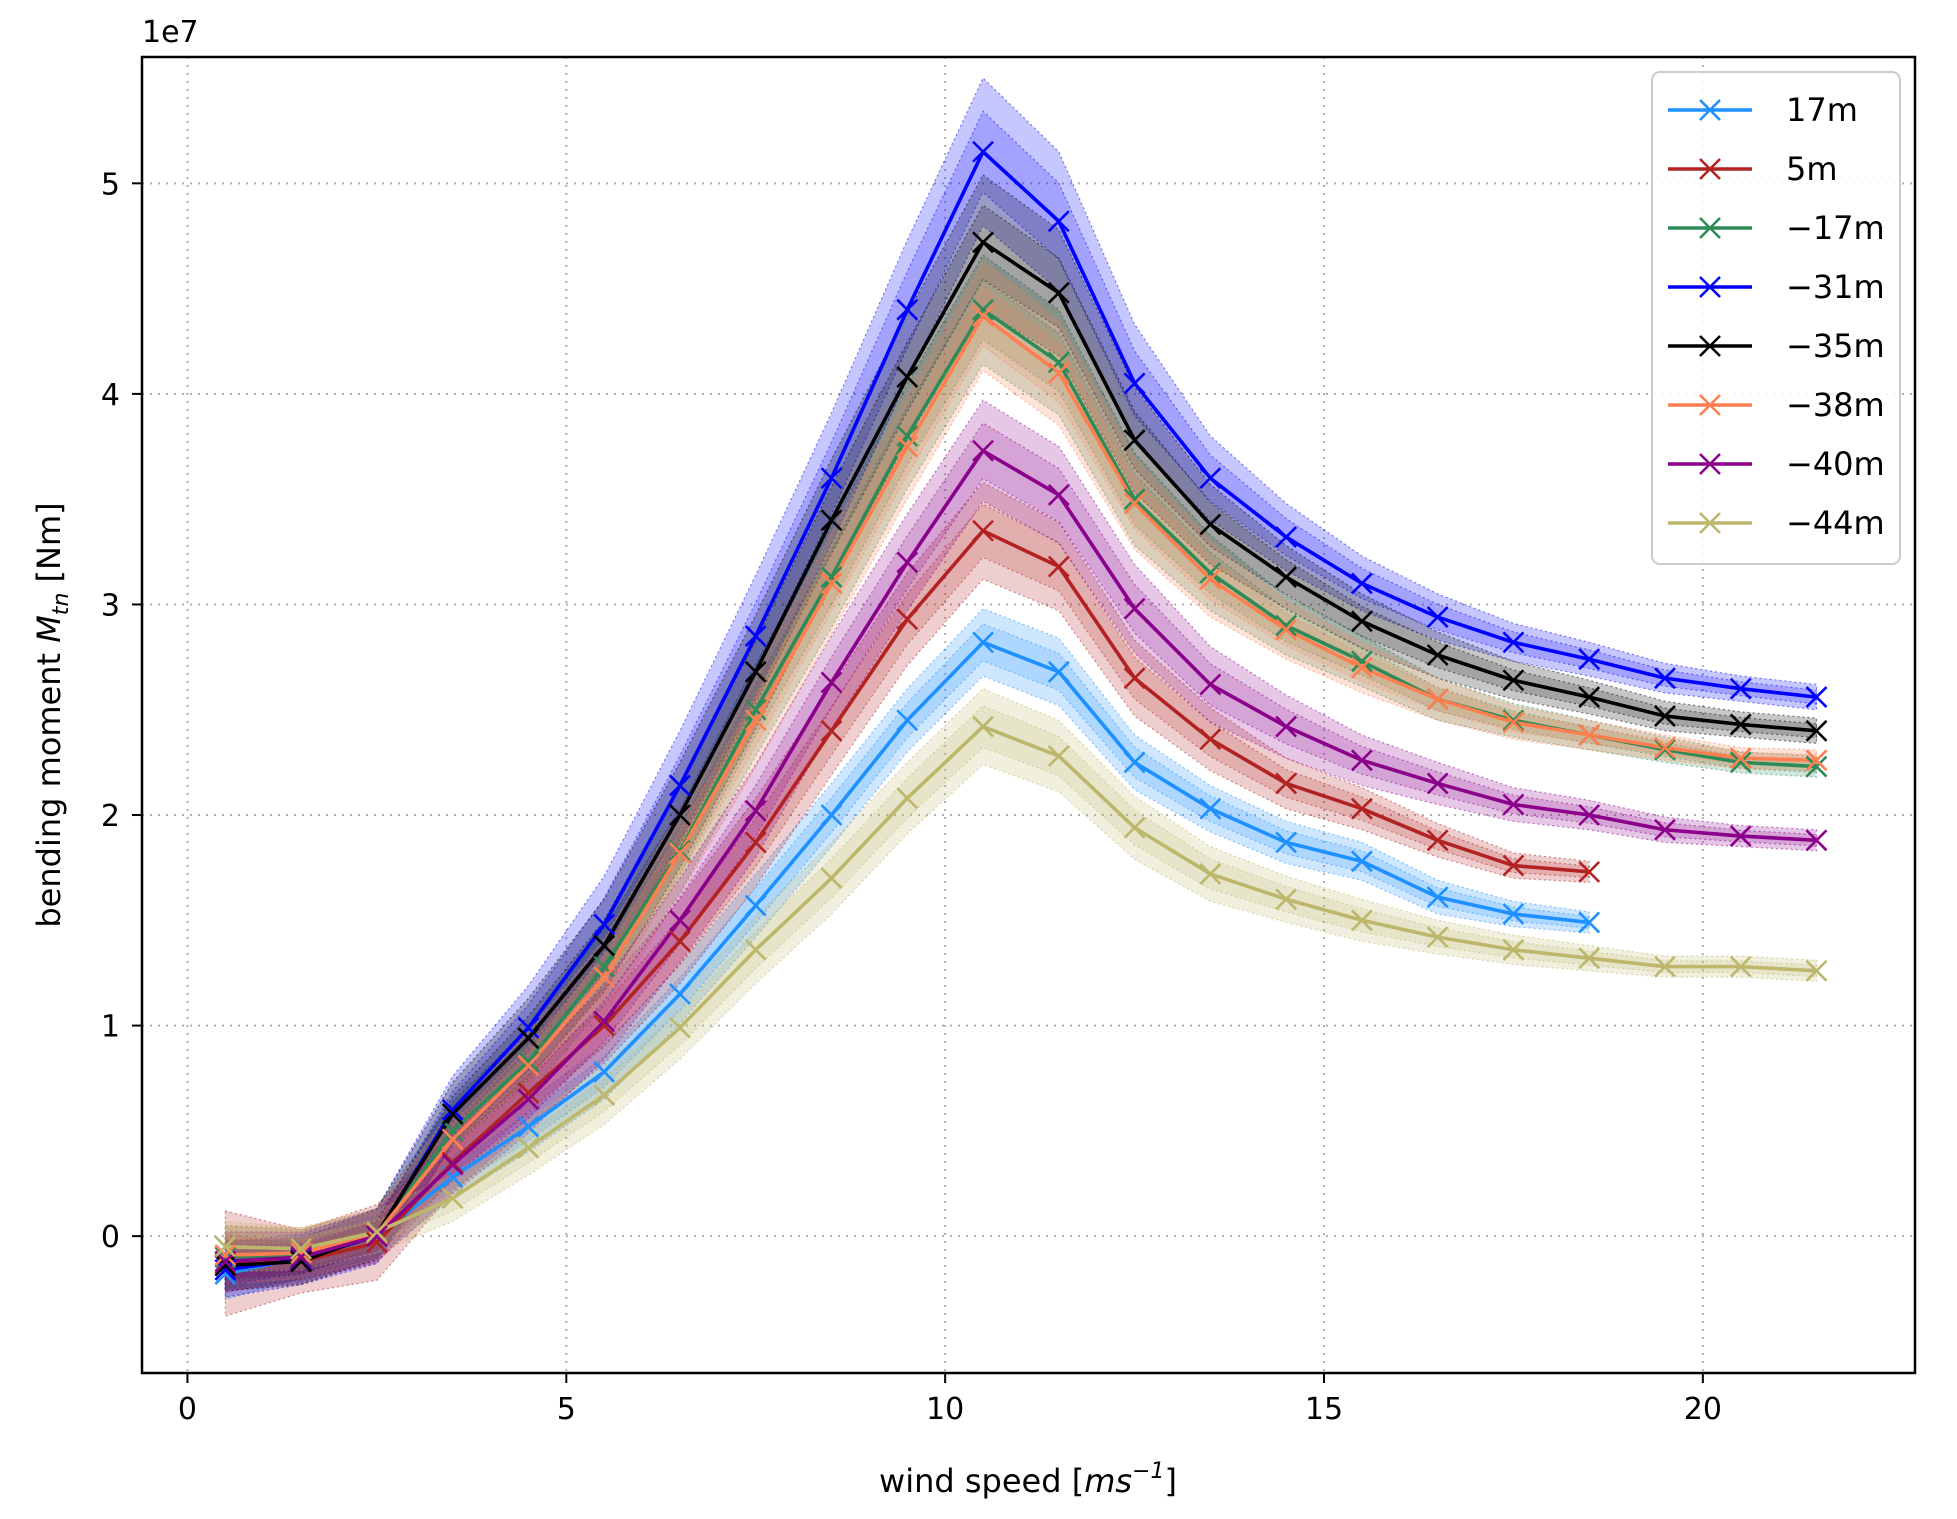 The image size is (1957, 1519). I want to click on y-tick-label: 0, so click(110, 1237).